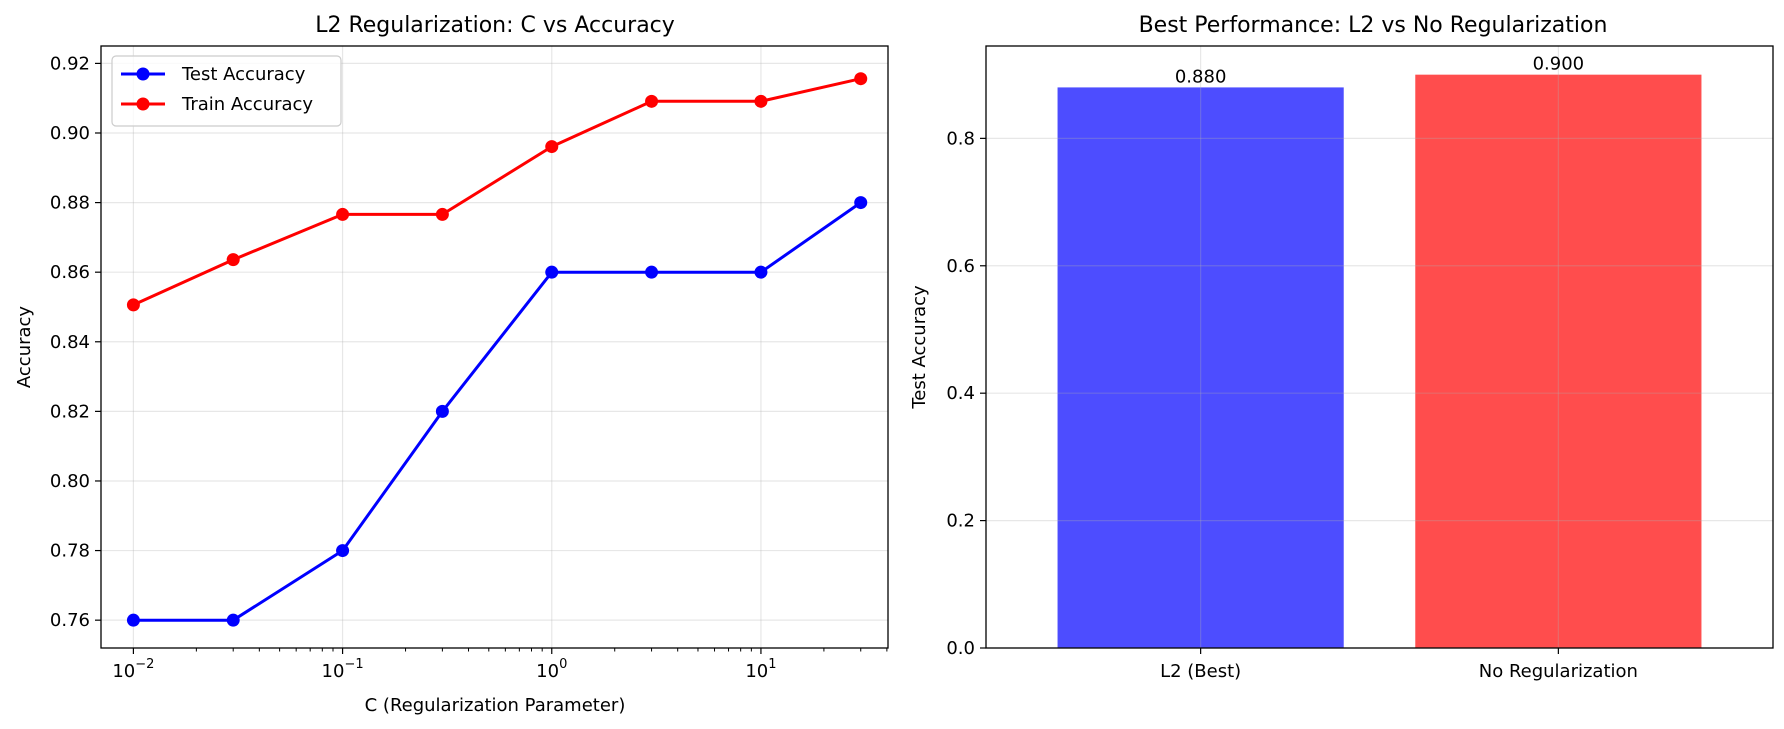 The height and width of the screenshot is (729, 1784). I want to click on line-chart-y-ticks: 0.76 0.78 0.80 0.82 0.84 0.86 0.88 0.90 0.92, so click(75, 342).